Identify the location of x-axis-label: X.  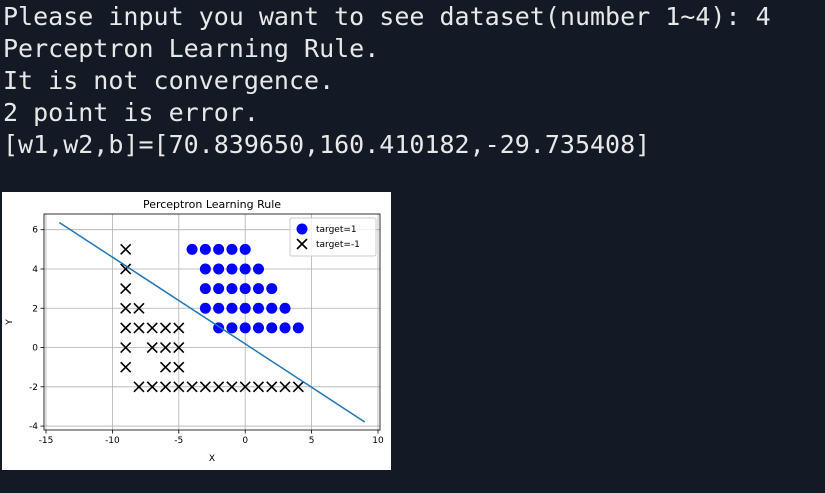
(212, 459).